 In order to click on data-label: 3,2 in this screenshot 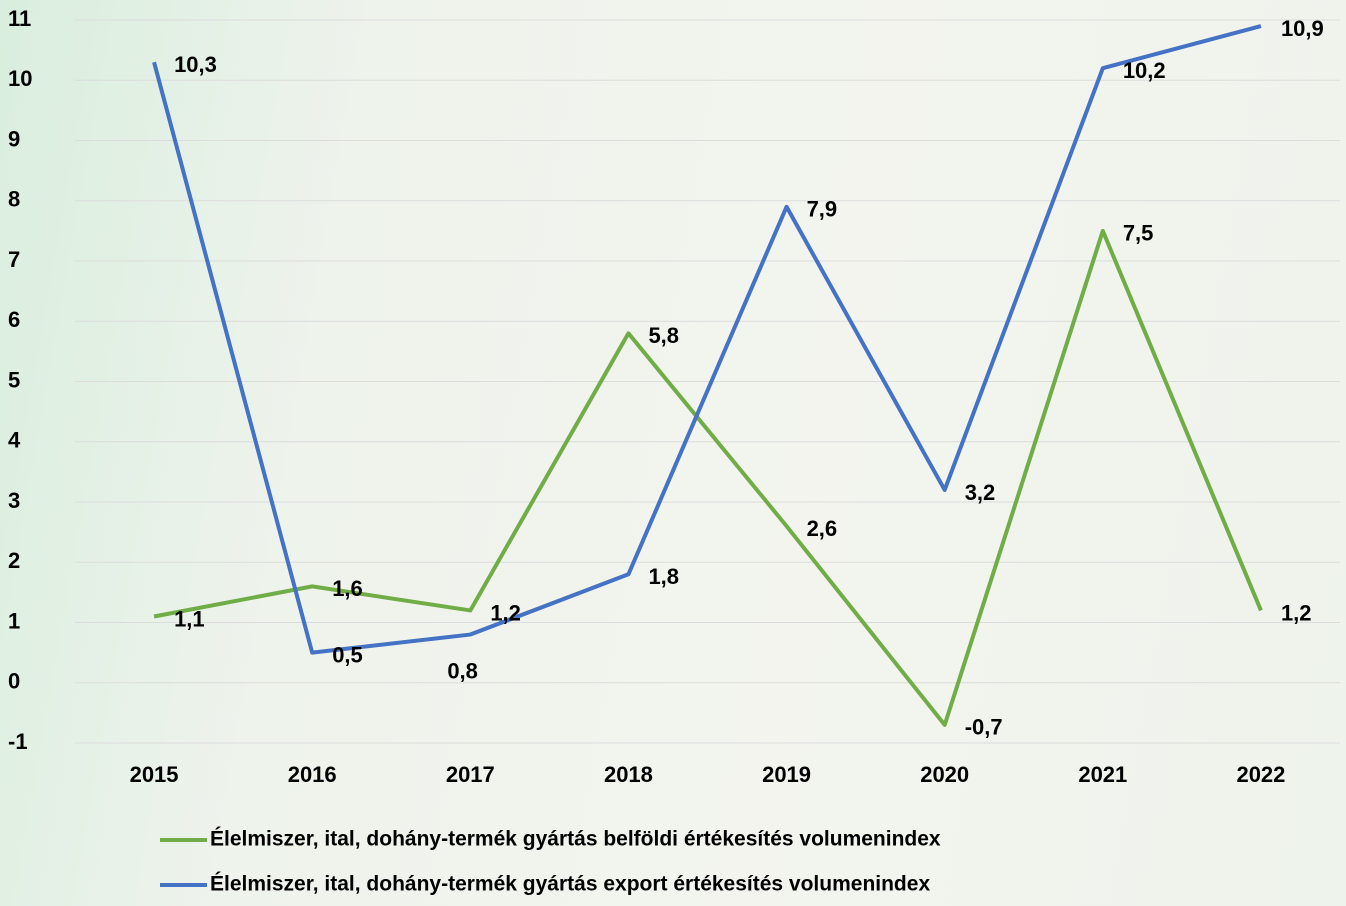, I will do `click(980, 492)`.